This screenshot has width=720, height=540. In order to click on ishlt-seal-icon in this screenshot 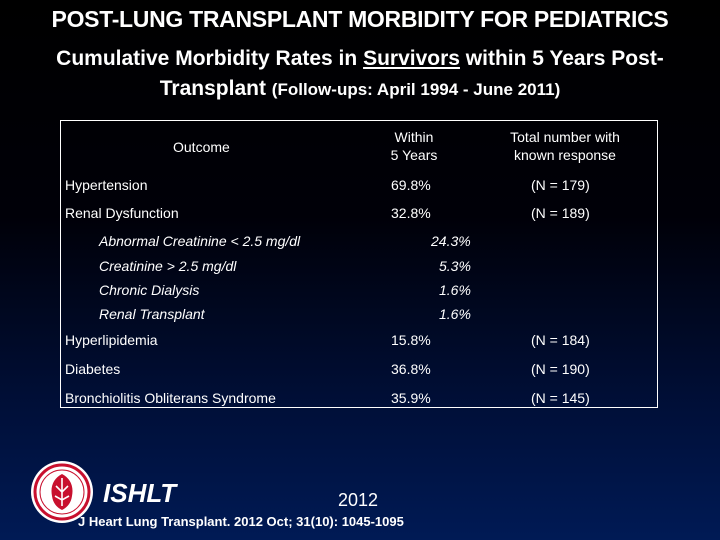, I will do `click(62, 492)`.